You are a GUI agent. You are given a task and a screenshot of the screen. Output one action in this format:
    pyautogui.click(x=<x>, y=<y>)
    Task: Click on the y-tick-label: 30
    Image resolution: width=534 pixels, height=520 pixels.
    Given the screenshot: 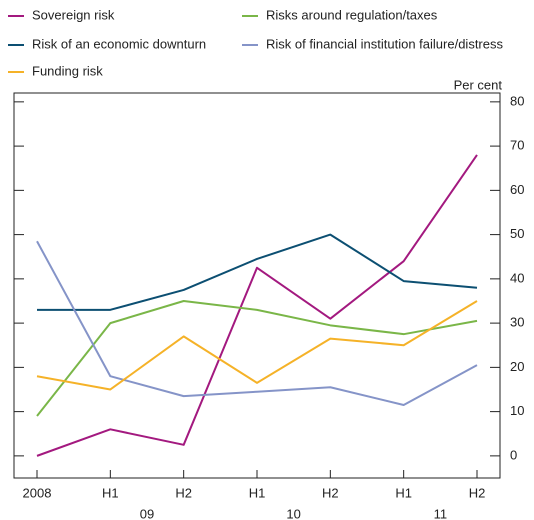 What is the action you would take?
    pyautogui.click(x=517, y=322)
    